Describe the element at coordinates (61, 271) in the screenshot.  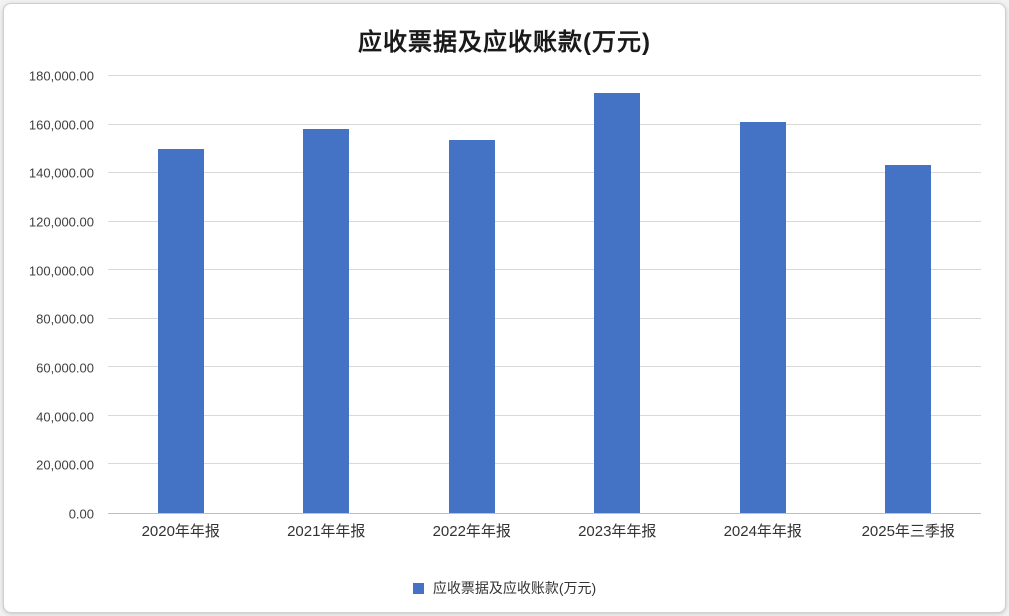
I see `y-tick-label: 100,000.00` at that location.